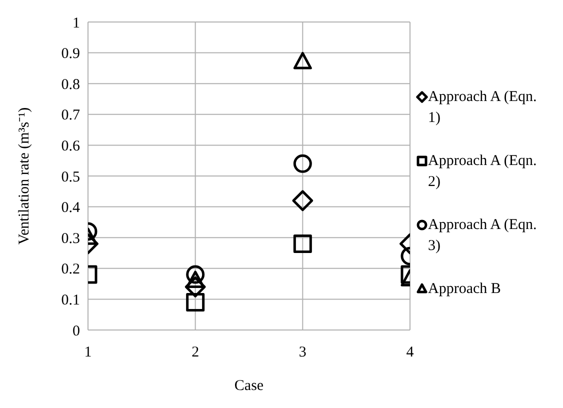 This screenshot has width=563, height=408. What do you see at coordinates (70, 238) in the screenshot?
I see `y-tick-label: 0.3` at bounding box center [70, 238].